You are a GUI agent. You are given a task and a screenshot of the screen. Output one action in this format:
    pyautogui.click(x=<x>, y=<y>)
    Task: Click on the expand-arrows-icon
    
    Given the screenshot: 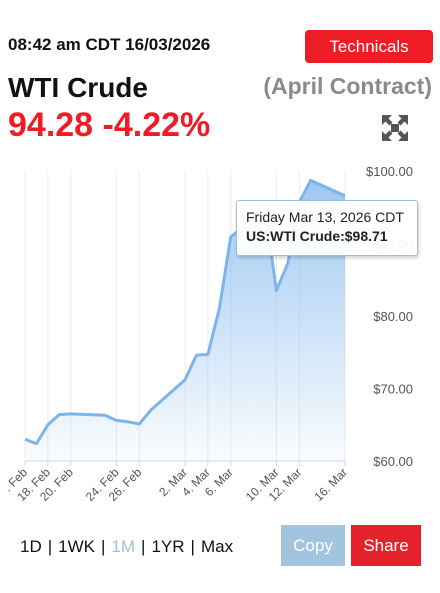 What is the action you would take?
    pyautogui.click(x=395, y=128)
    